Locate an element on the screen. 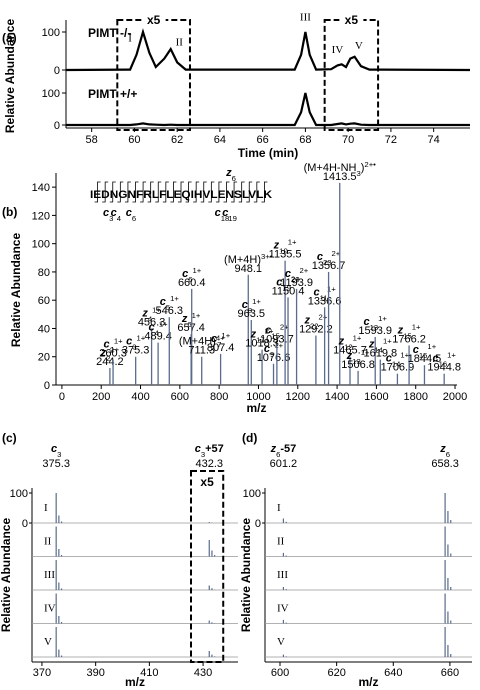 The image size is (480, 690). panel-label: (c) is located at coordinates (9, 438).